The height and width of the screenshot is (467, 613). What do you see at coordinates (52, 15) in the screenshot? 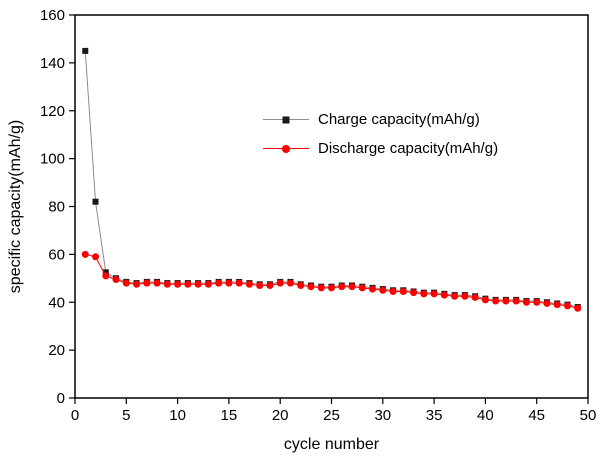
I see `y-tick-label: 160` at bounding box center [52, 15].